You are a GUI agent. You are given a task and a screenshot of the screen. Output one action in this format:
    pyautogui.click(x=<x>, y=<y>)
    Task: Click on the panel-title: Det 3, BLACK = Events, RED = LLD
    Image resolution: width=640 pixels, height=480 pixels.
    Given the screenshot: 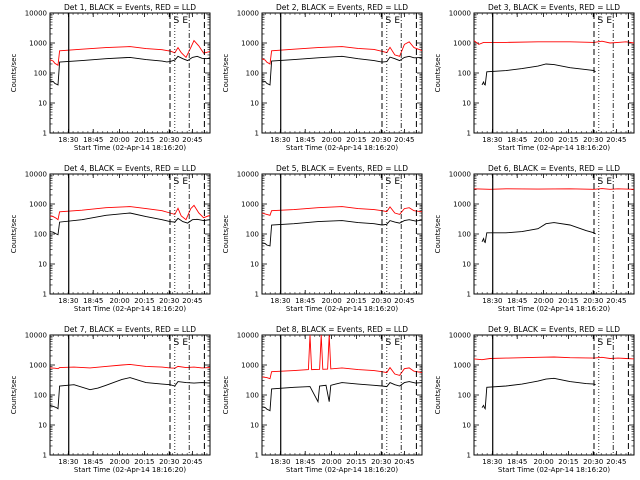 What is the action you would take?
    pyautogui.click(x=554, y=7)
    